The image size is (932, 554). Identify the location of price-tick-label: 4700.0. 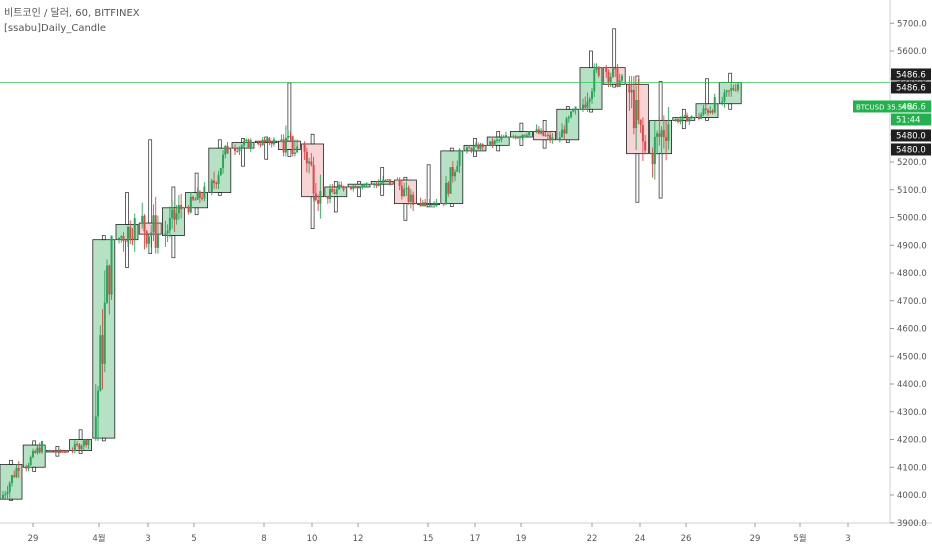
(912, 302).